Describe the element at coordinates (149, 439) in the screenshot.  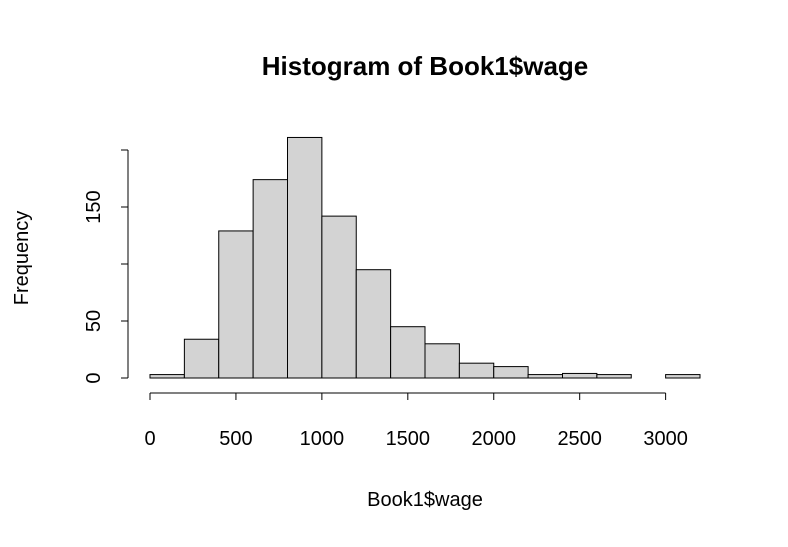
I see `x-tick-label: 0` at that location.